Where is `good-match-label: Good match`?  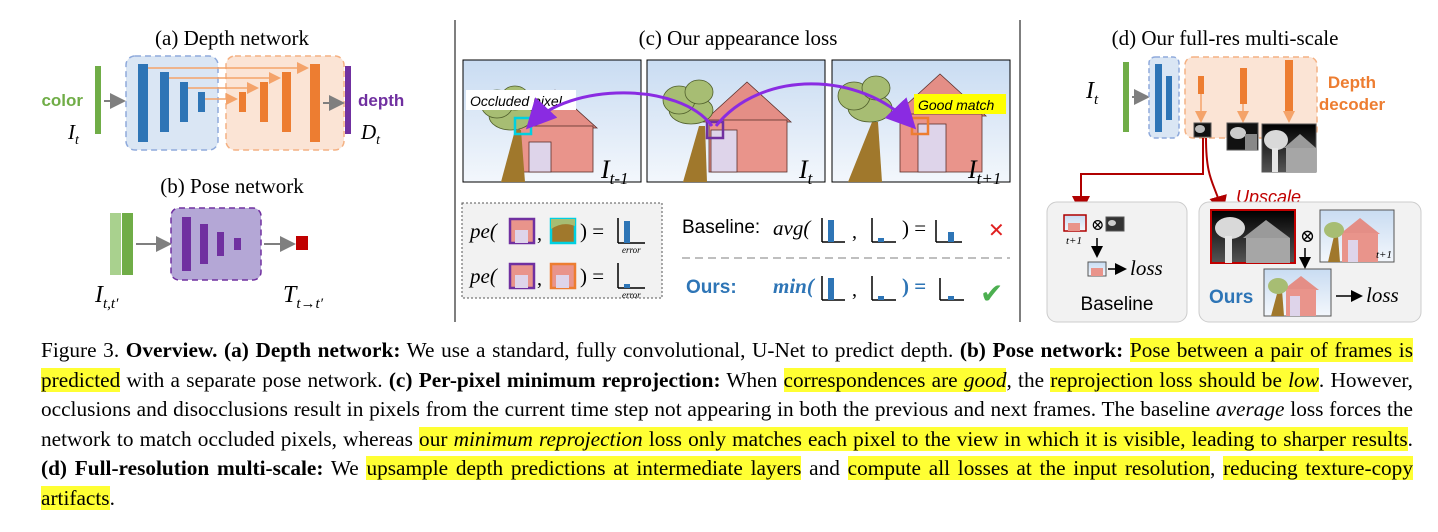
good-match-label: Good match is located at coordinates (956, 105).